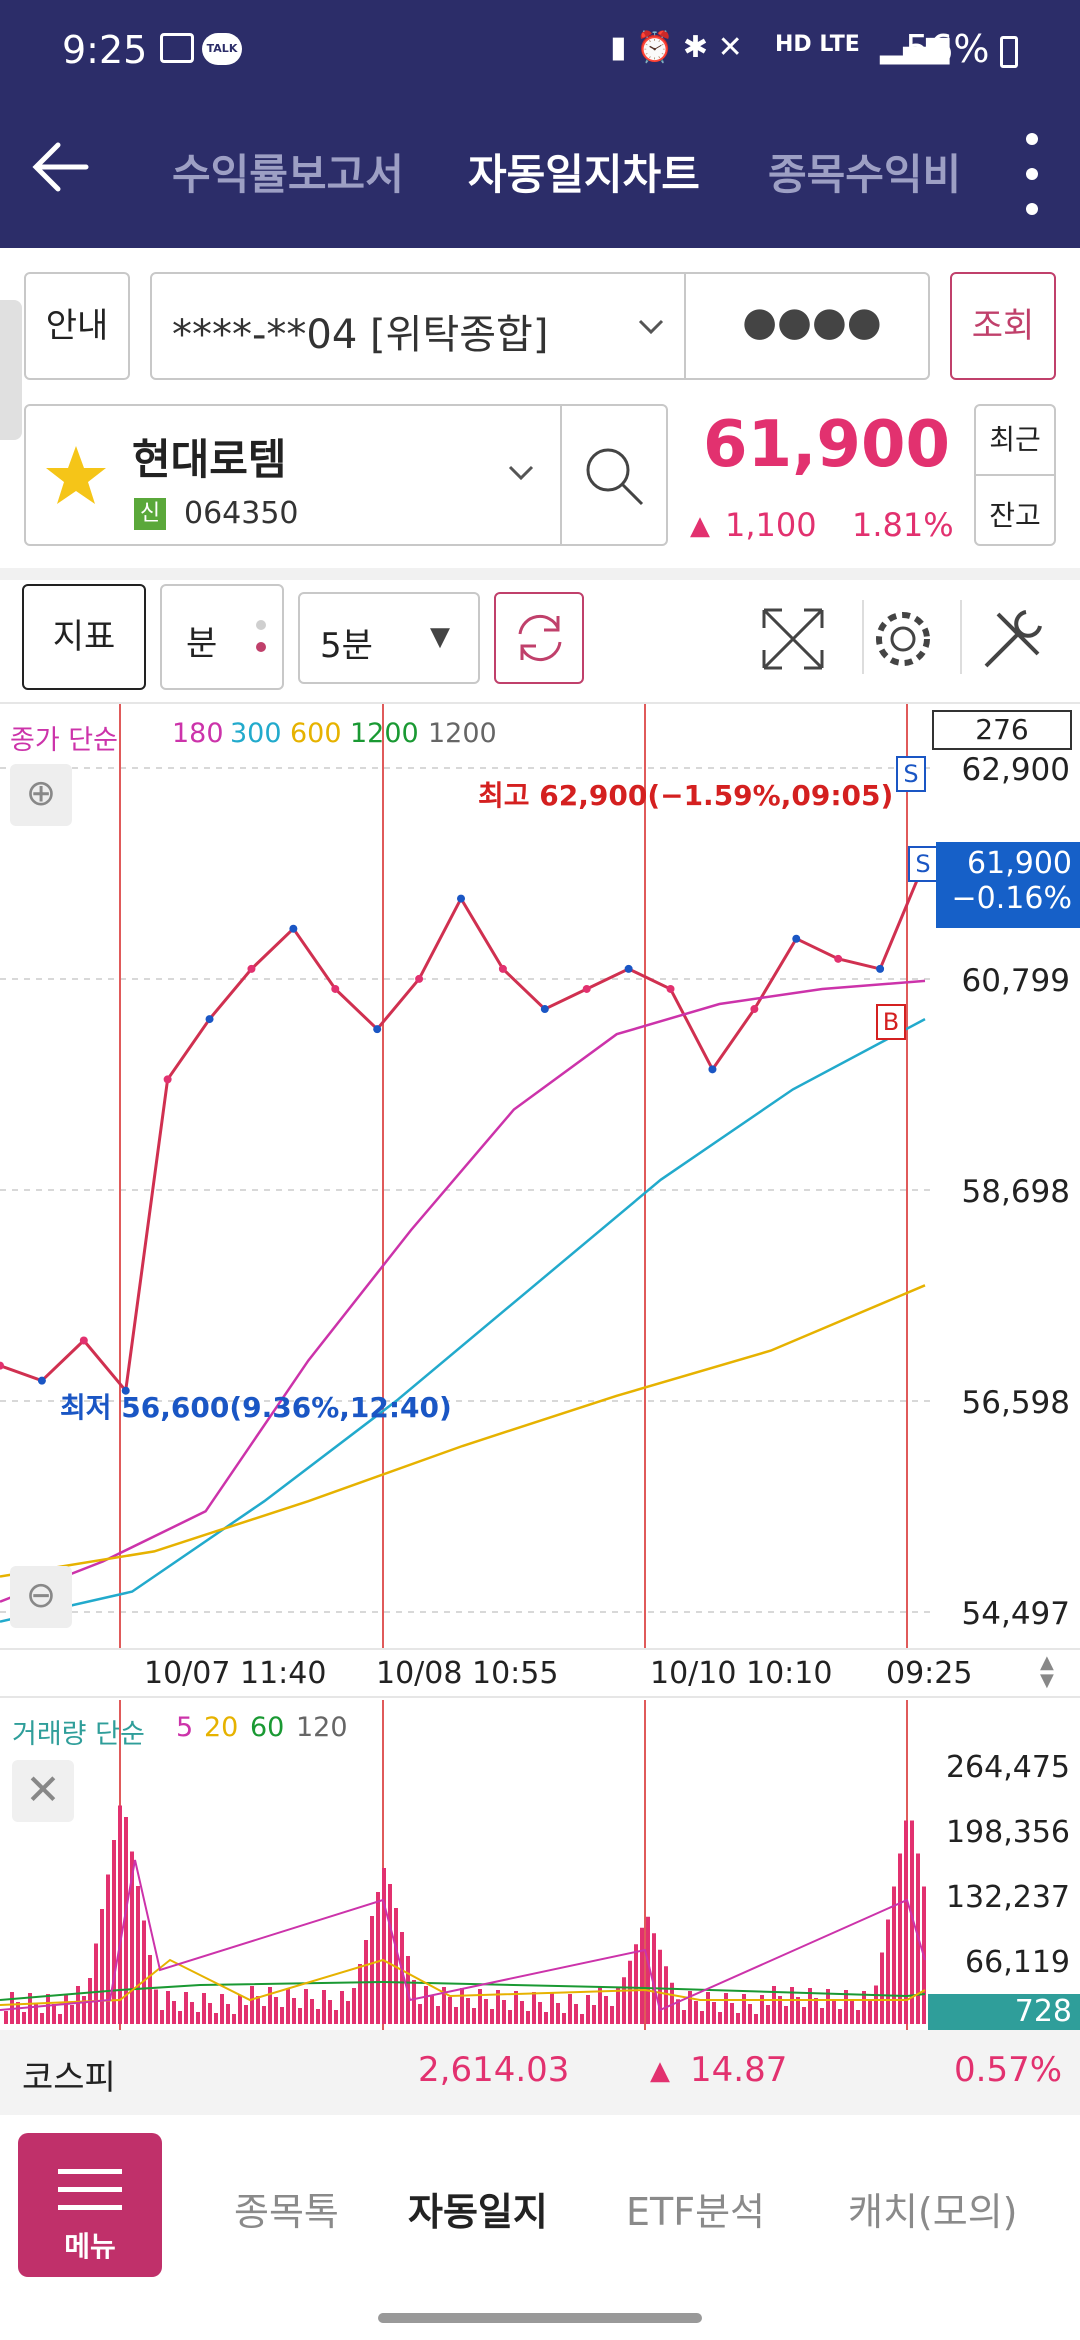  What do you see at coordinates (41, 1597) in the screenshot?
I see `zoom-out-icon: ⊖` at bounding box center [41, 1597].